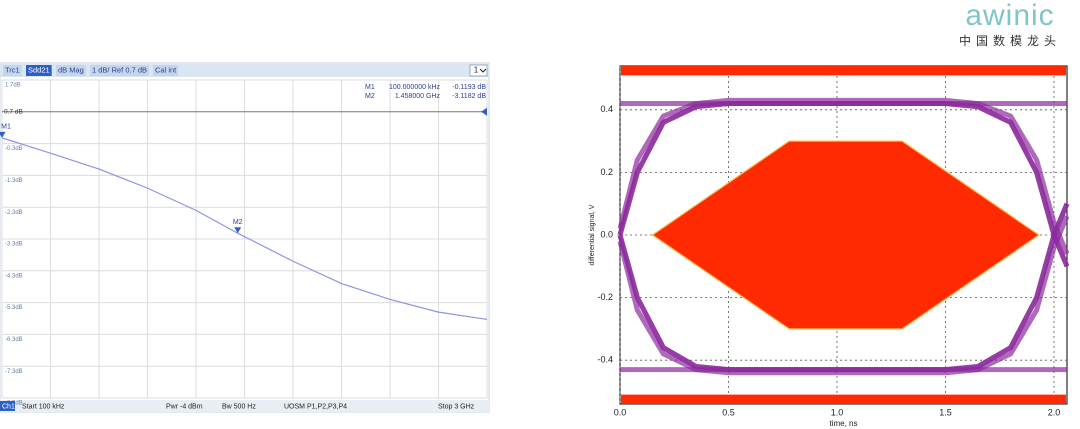 The image size is (1080, 429). I want to click on y-tick-label: 0.0, so click(606, 234).